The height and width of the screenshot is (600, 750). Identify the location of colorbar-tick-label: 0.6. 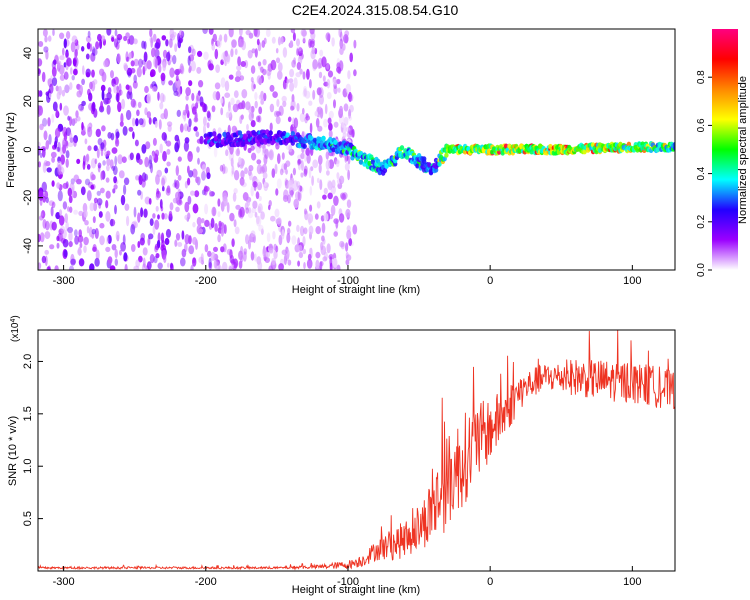
(701, 125).